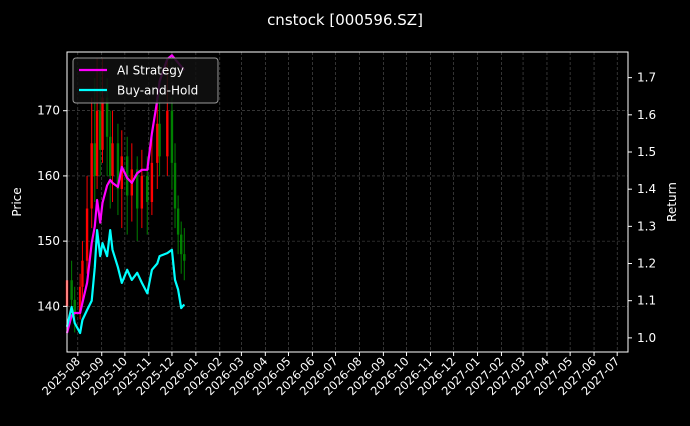  What do you see at coordinates (48, 306) in the screenshot?
I see `y-left-tick-label: 140` at bounding box center [48, 306].